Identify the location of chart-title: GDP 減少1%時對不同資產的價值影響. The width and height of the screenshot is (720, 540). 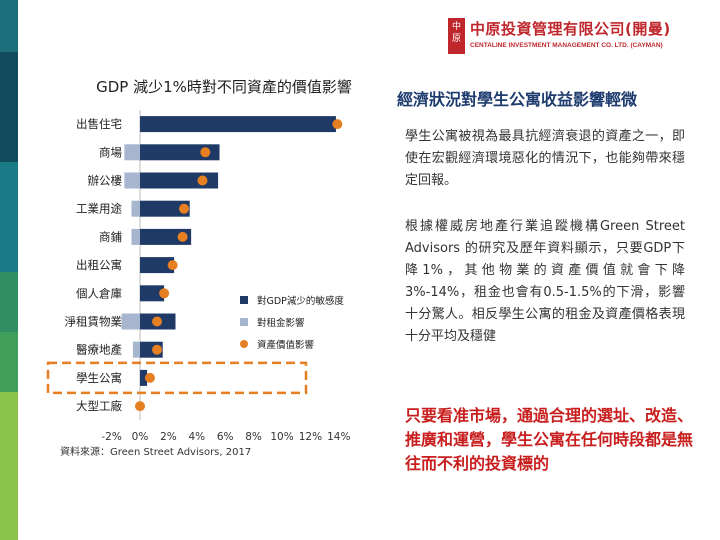
(224, 87).